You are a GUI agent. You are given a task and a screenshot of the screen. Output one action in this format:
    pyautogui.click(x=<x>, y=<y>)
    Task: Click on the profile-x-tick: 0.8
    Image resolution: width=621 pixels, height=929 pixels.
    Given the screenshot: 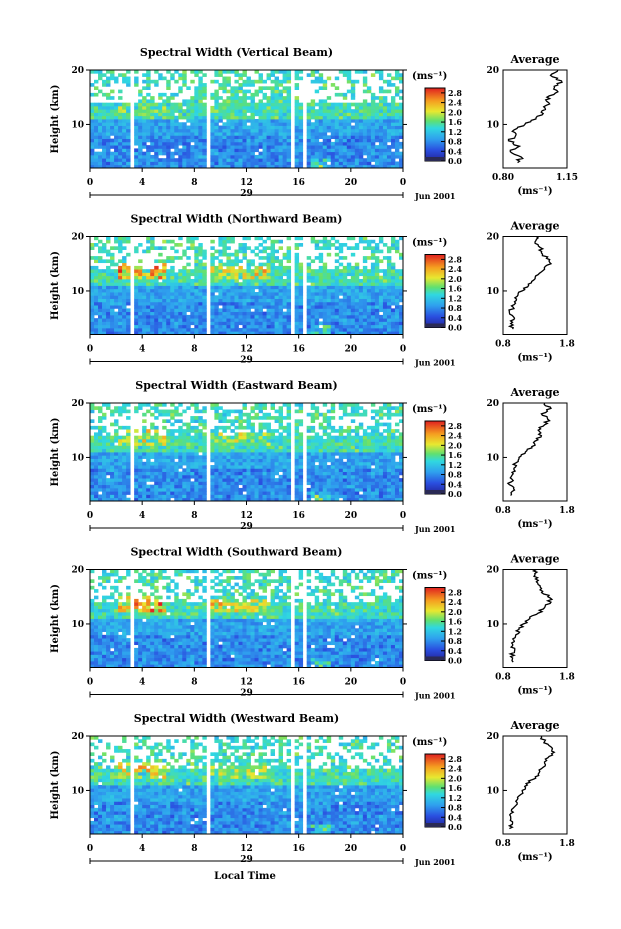 What is the action you would take?
    pyautogui.click(x=503, y=345)
    